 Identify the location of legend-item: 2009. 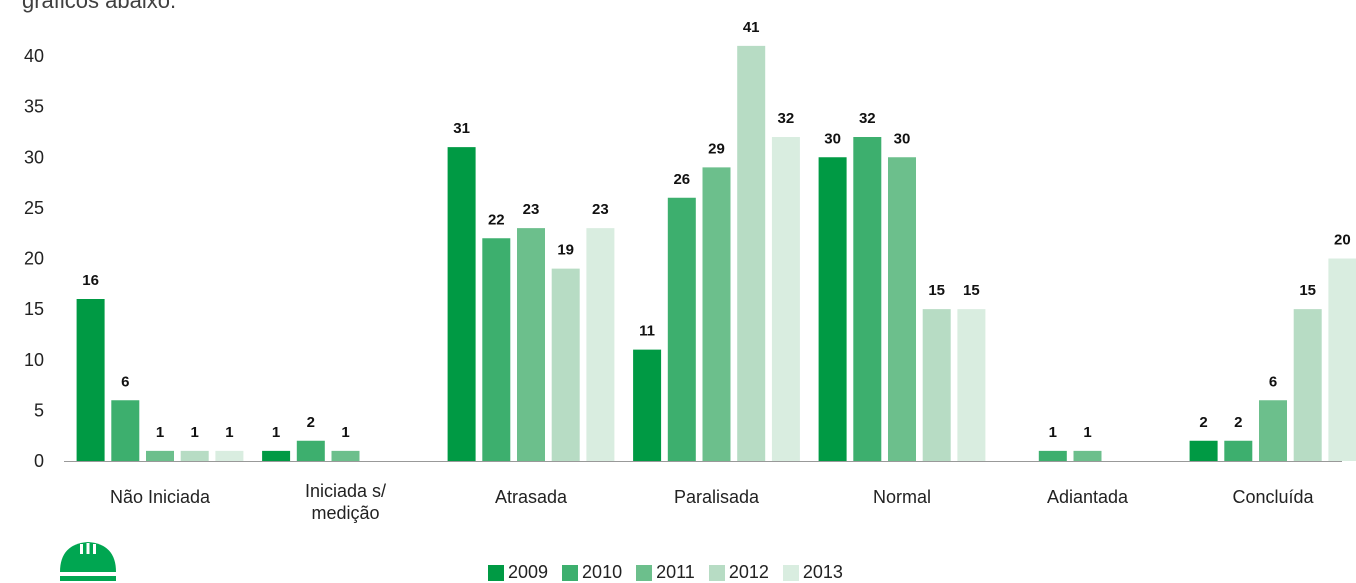
(518, 572).